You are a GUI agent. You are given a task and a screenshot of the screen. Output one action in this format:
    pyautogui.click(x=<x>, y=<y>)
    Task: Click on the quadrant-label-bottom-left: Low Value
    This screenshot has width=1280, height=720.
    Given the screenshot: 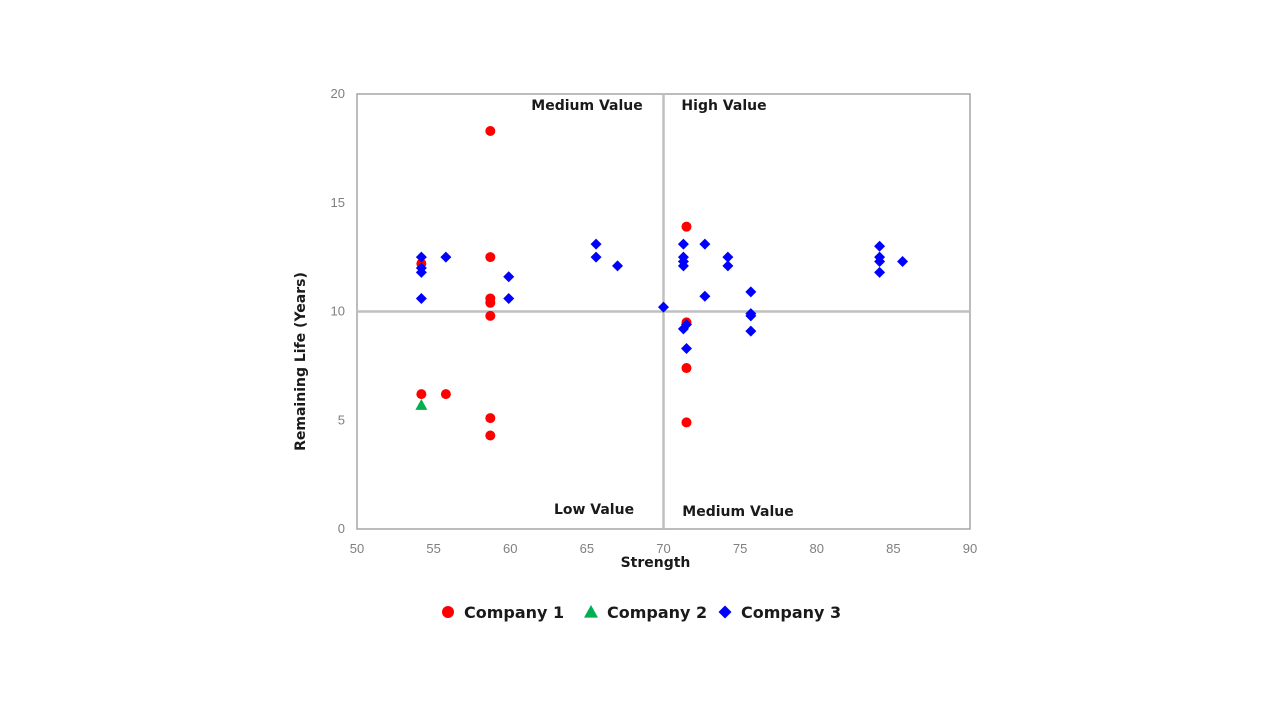 What is the action you would take?
    pyautogui.click(x=594, y=510)
    